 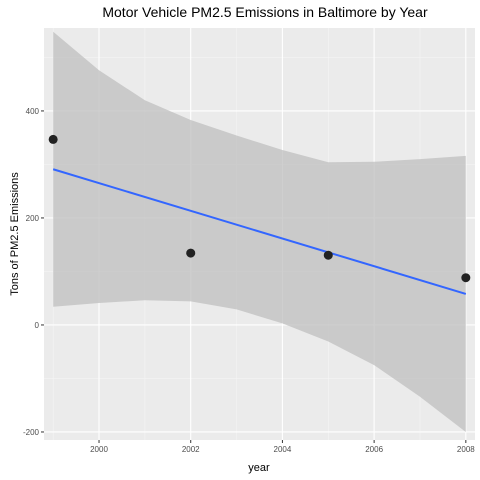 I want to click on x-tick-label: 2002, so click(x=191, y=449).